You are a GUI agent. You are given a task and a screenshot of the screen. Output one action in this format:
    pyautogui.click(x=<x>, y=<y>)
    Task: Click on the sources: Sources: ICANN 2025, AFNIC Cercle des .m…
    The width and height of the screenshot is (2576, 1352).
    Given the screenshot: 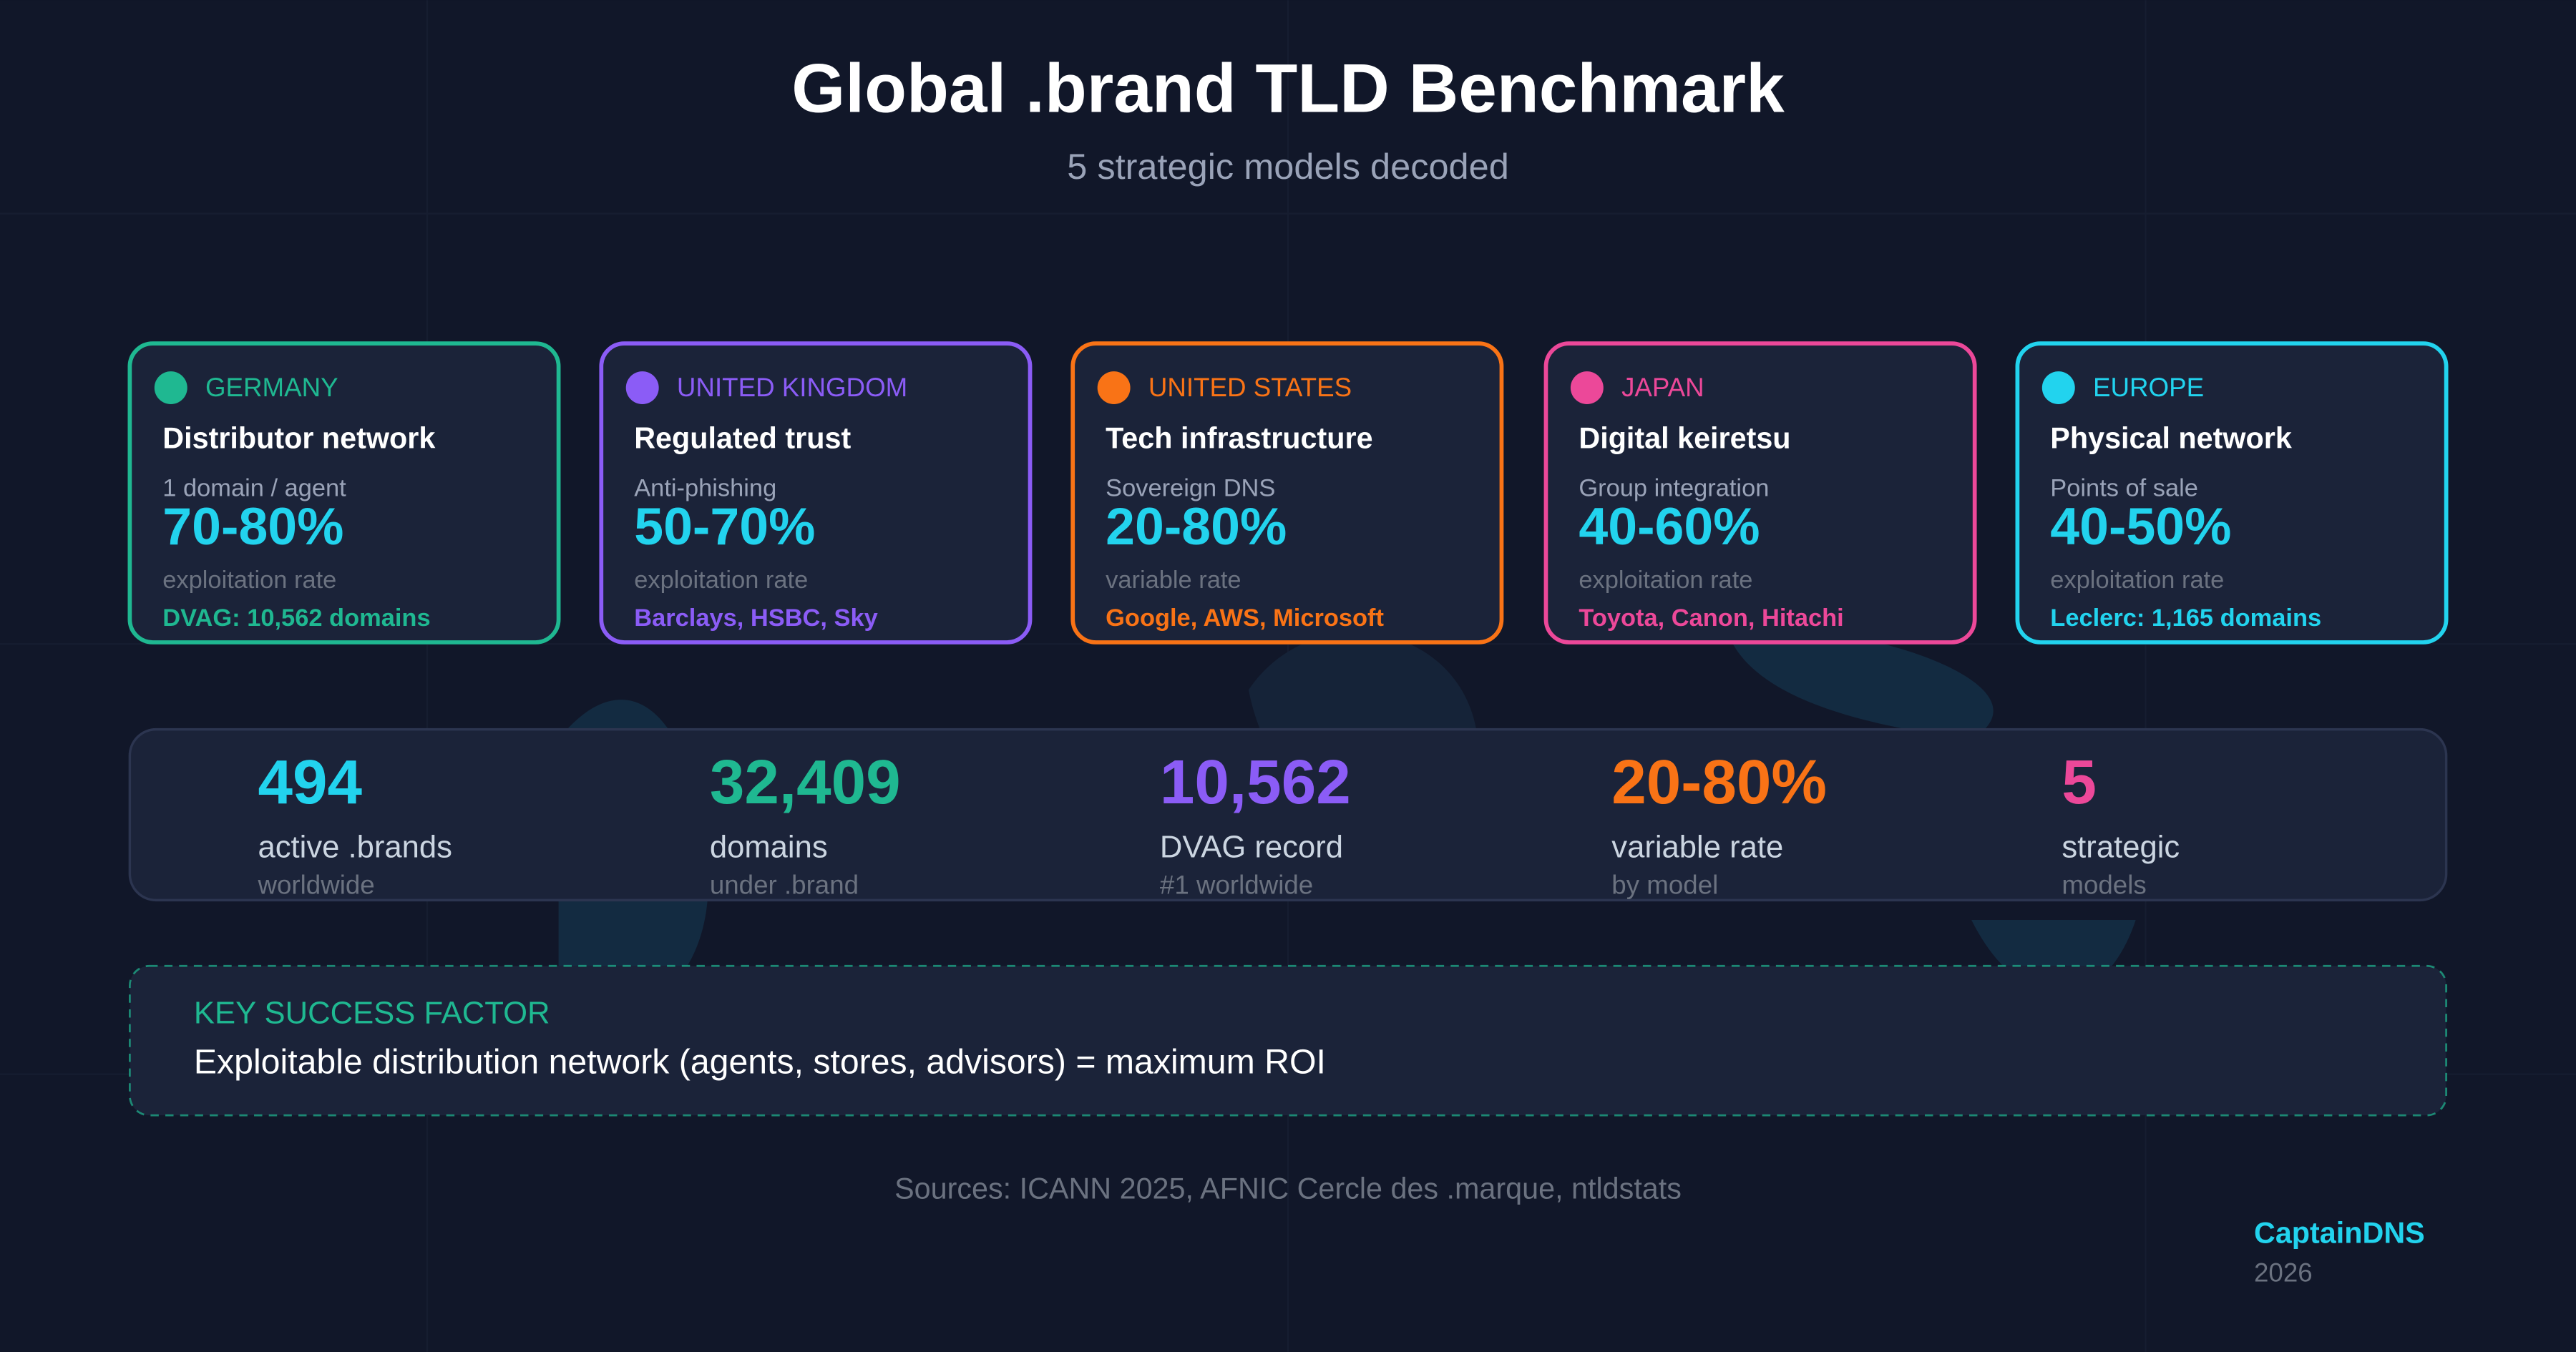 What is the action you would take?
    pyautogui.click(x=1288, y=1189)
    